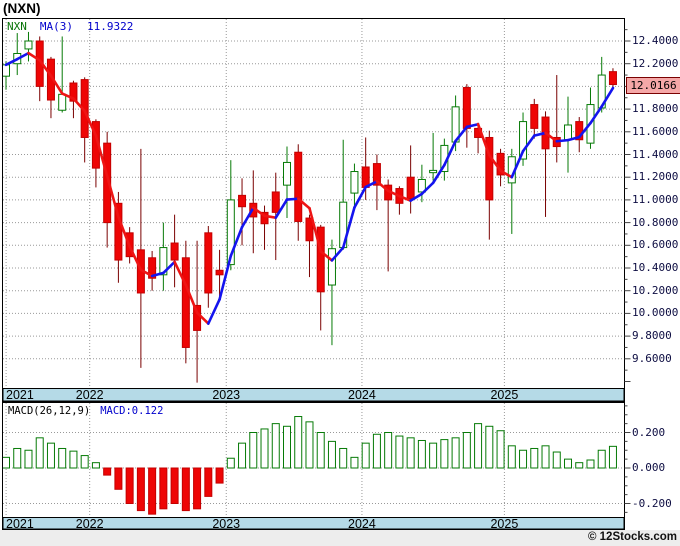 The height and width of the screenshot is (546, 680). What do you see at coordinates (655, 222) in the screenshot?
I see `price-axis-label: 10.8000` at bounding box center [655, 222].